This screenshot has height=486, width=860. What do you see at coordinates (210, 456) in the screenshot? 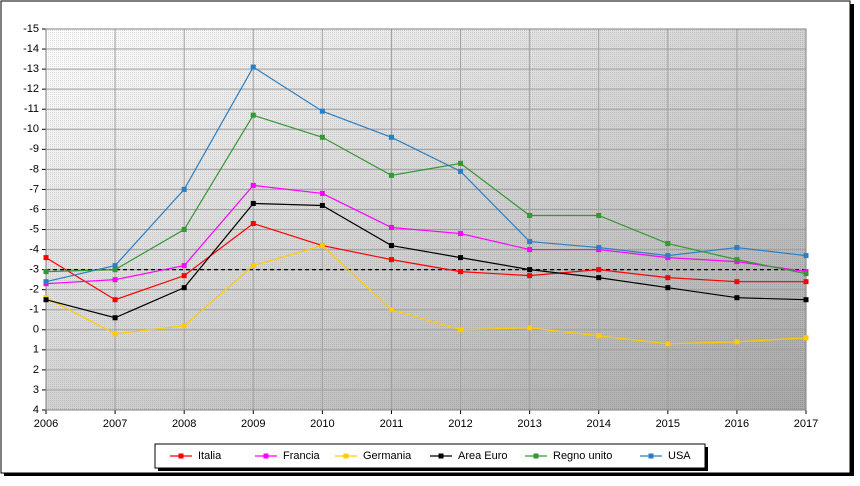
I see `legend-label: Italia` at bounding box center [210, 456].